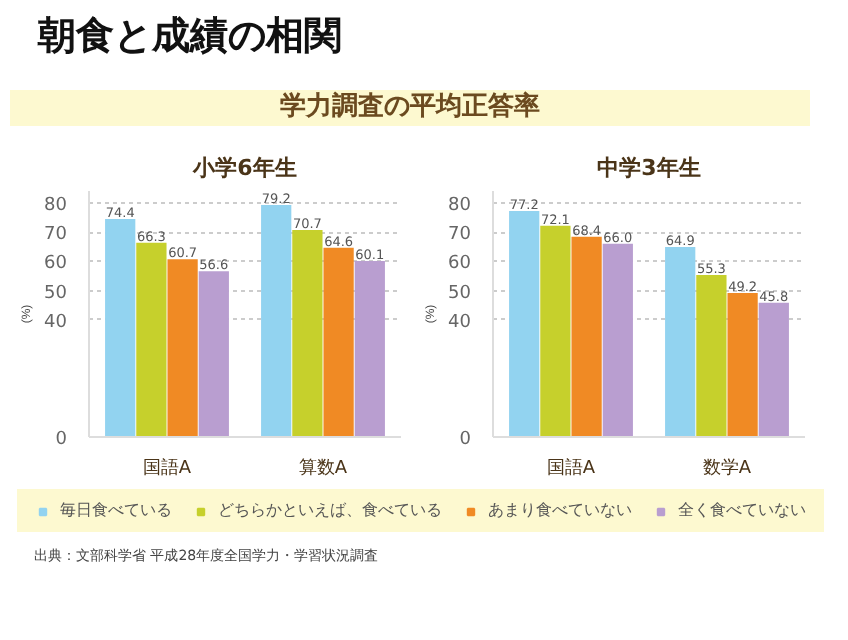 This screenshot has width=848, height=640. Describe the element at coordinates (410, 107) in the screenshot. I see `chart-subtitle: 学力調査の平均正答率` at that location.